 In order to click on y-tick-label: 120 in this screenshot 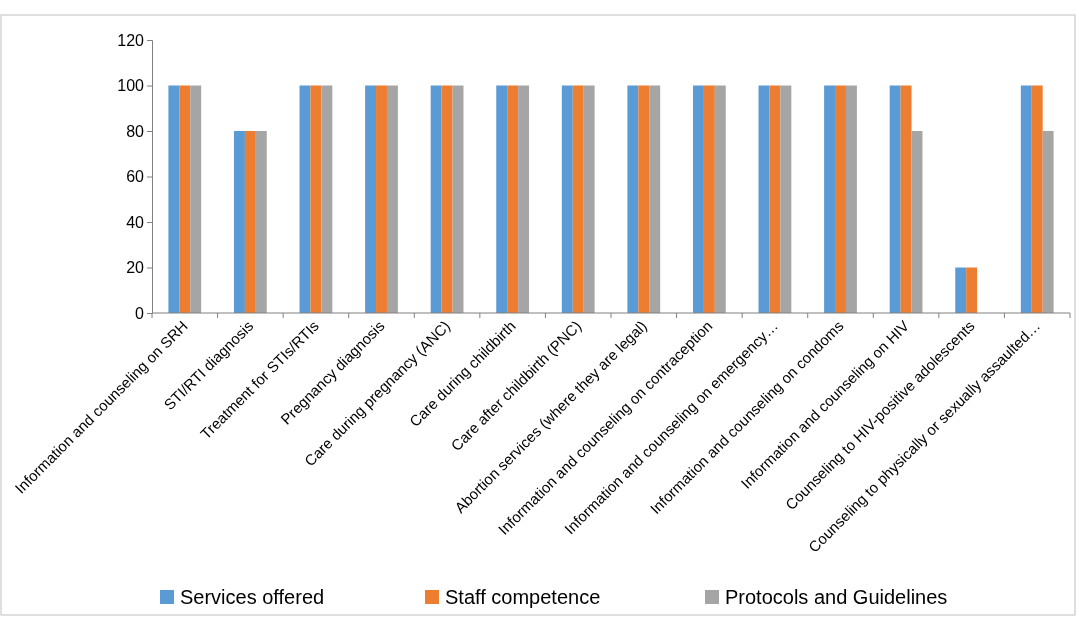, I will do `click(131, 40)`.